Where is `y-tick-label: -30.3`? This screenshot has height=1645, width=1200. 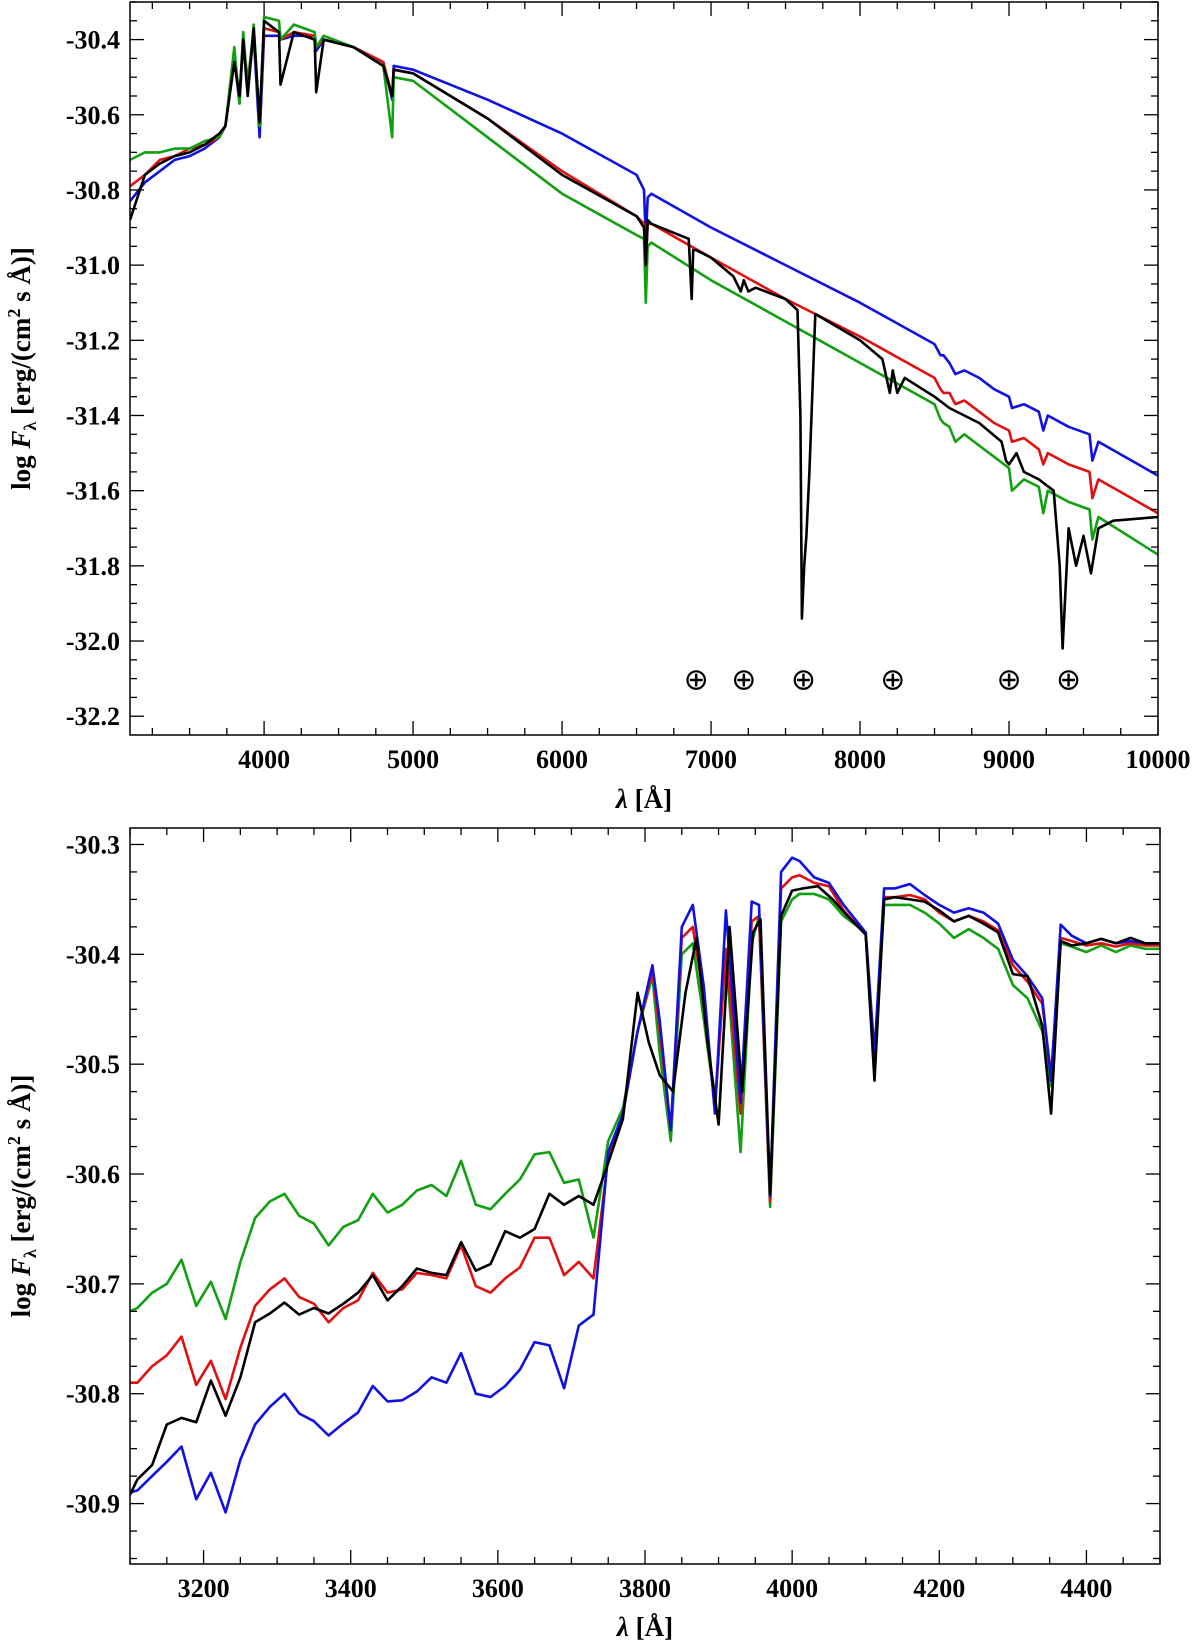 y-tick-label: -30.3 is located at coordinates (93, 844).